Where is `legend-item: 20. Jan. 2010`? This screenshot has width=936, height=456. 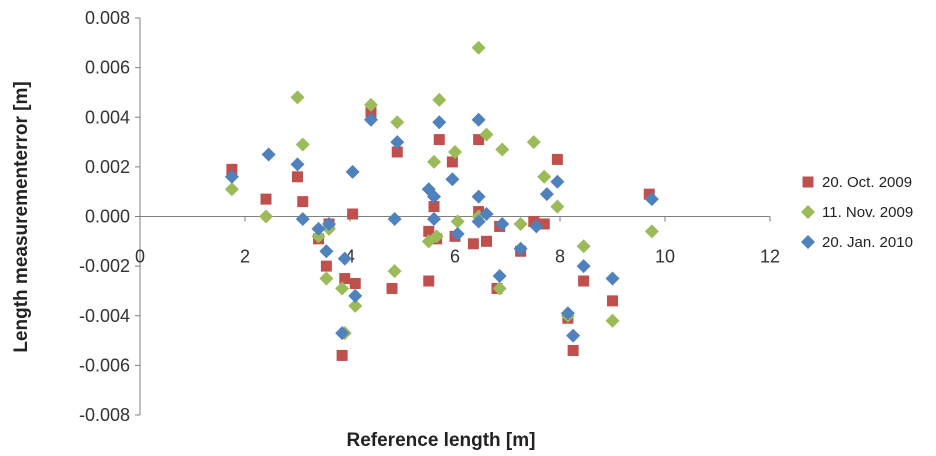
legend-item: 20. Jan. 2010 is located at coordinates (857, 242).